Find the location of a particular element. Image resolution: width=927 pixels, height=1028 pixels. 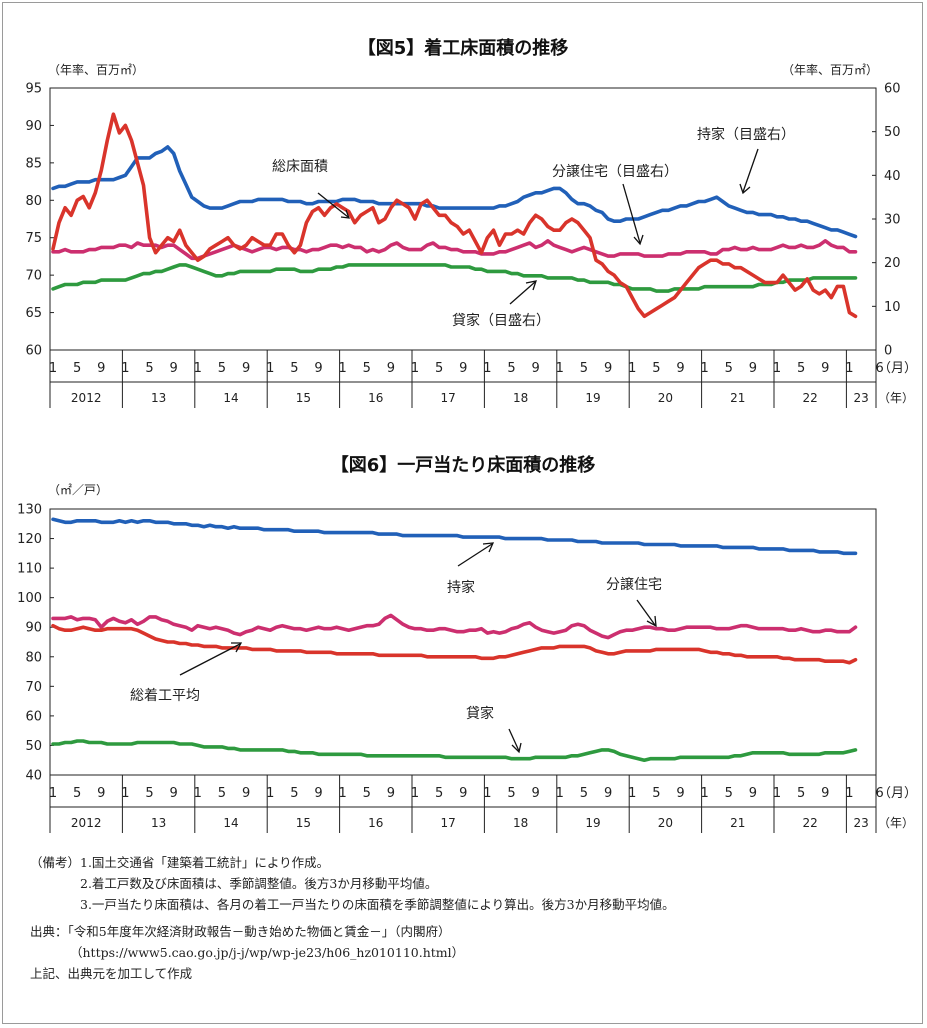

source-line-1: 出典：「令和5年度年次経済財政報告－動き始めた物価と賃金－」（内閣府） is located at coordinates (240, 931).